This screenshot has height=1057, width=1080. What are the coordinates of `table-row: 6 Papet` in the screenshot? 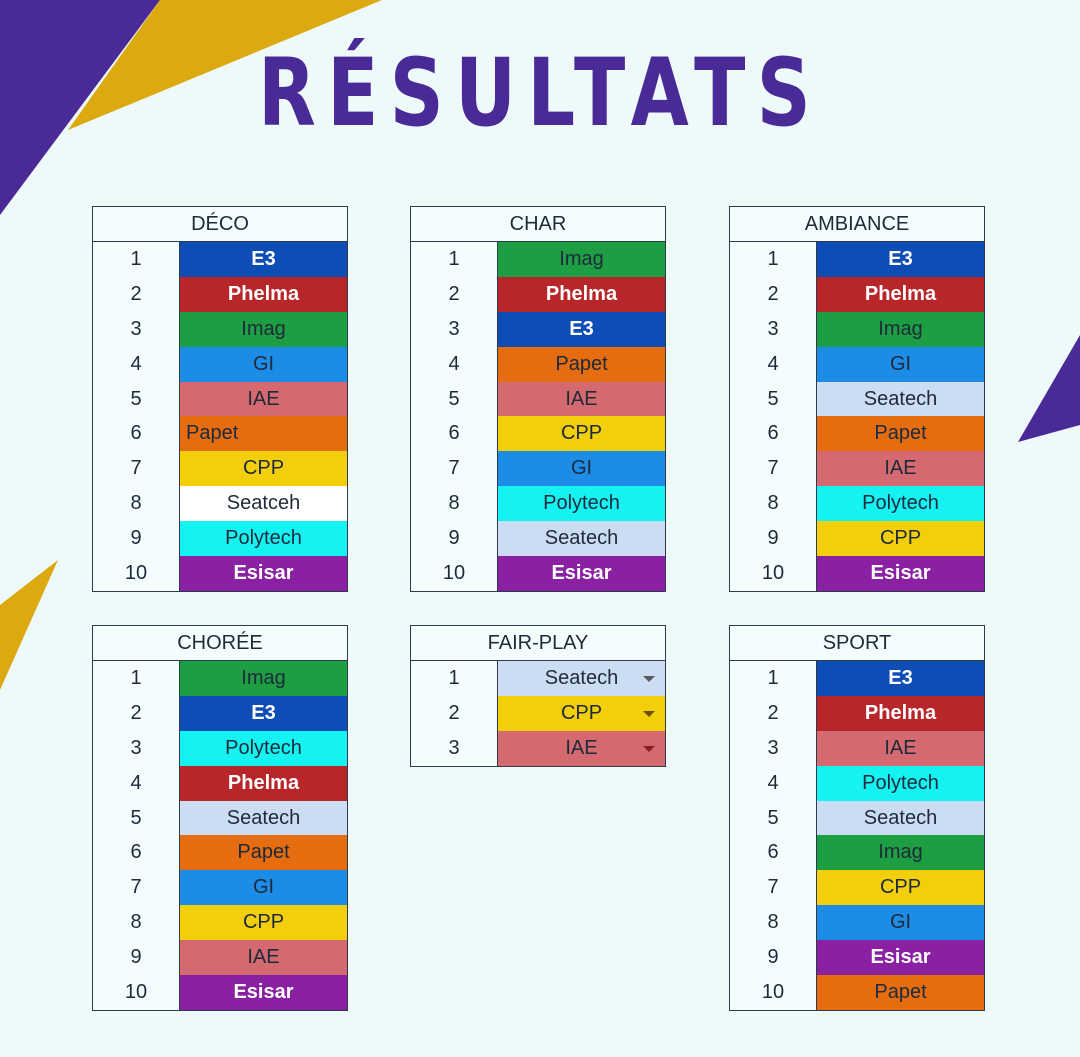 It's located at (220, 434).